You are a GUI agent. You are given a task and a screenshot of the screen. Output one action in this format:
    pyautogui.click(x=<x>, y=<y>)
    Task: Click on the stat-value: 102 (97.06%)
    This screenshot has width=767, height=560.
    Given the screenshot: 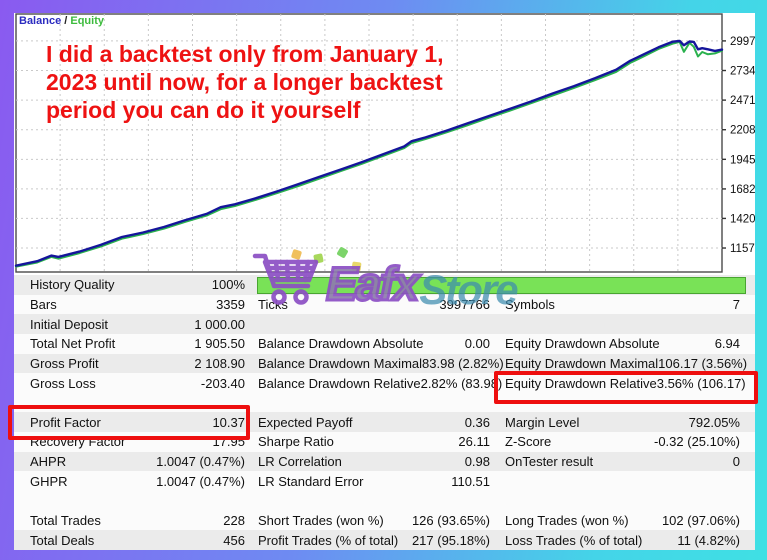 What is the action you would take?
    pyautogui.click(x=700, y=520)
    